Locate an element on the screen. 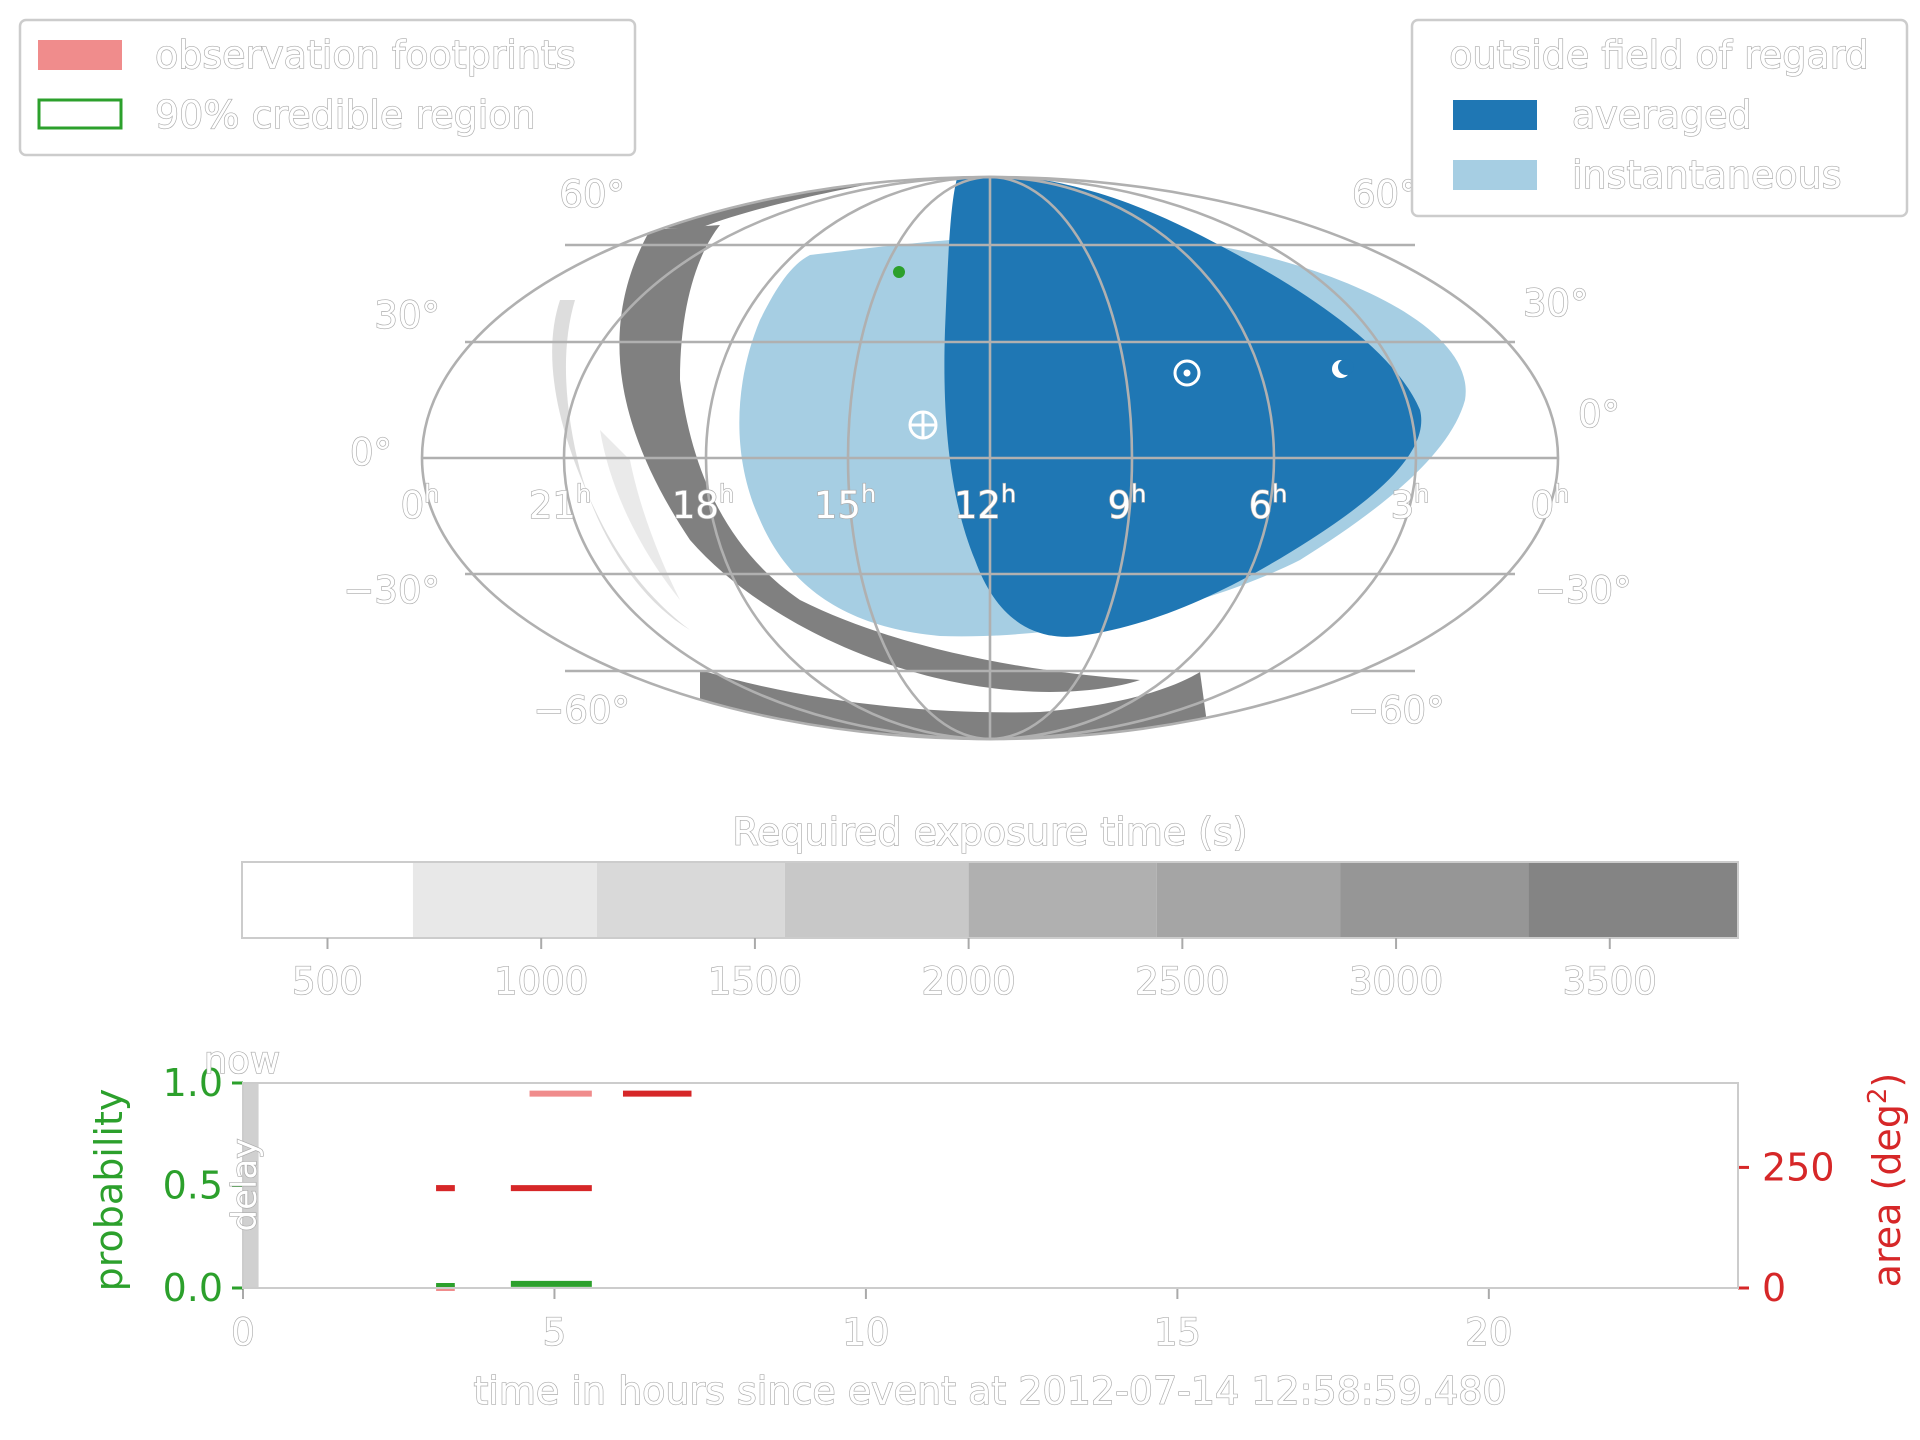  colorbar-tick-label: 2000 is located at coordinates (969, 981).